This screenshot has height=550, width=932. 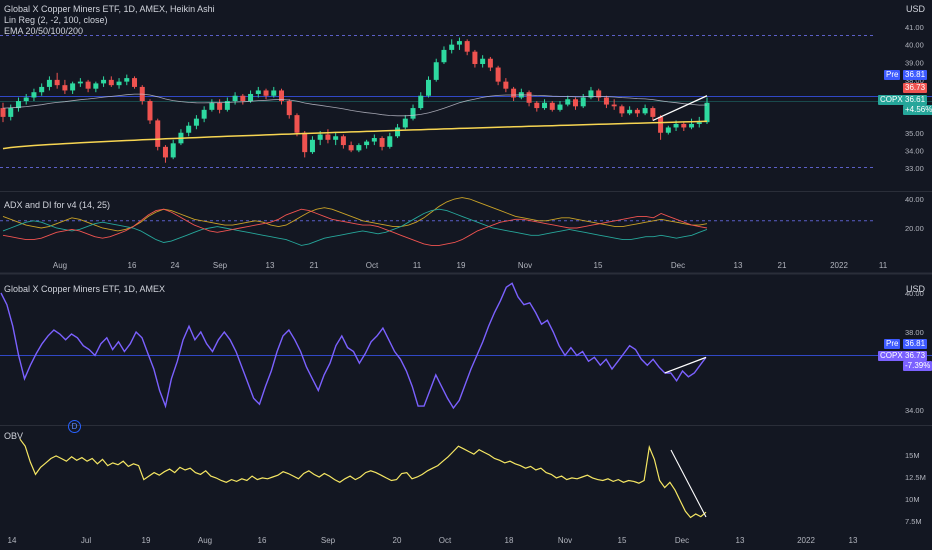 I want to click on linreg-indicator-label: Lin Reg (2, -2, 100, close), so click(x=56, y=20).